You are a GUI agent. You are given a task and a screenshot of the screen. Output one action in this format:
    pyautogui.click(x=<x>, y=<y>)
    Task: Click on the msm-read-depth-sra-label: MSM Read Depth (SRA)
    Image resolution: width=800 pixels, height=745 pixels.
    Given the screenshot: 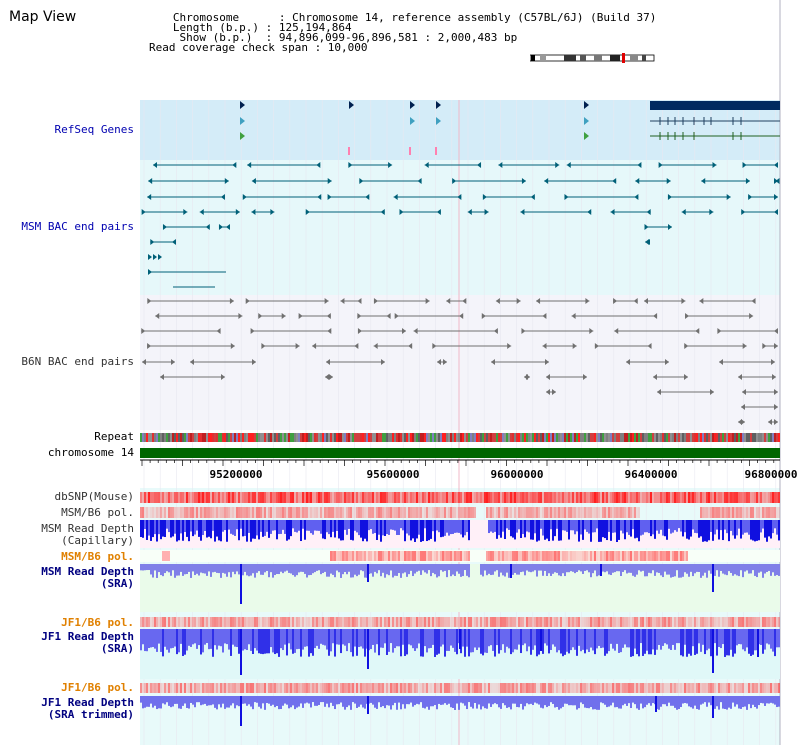 What is the action you would take?
    pyautogui.click(x=87, y=577)
    